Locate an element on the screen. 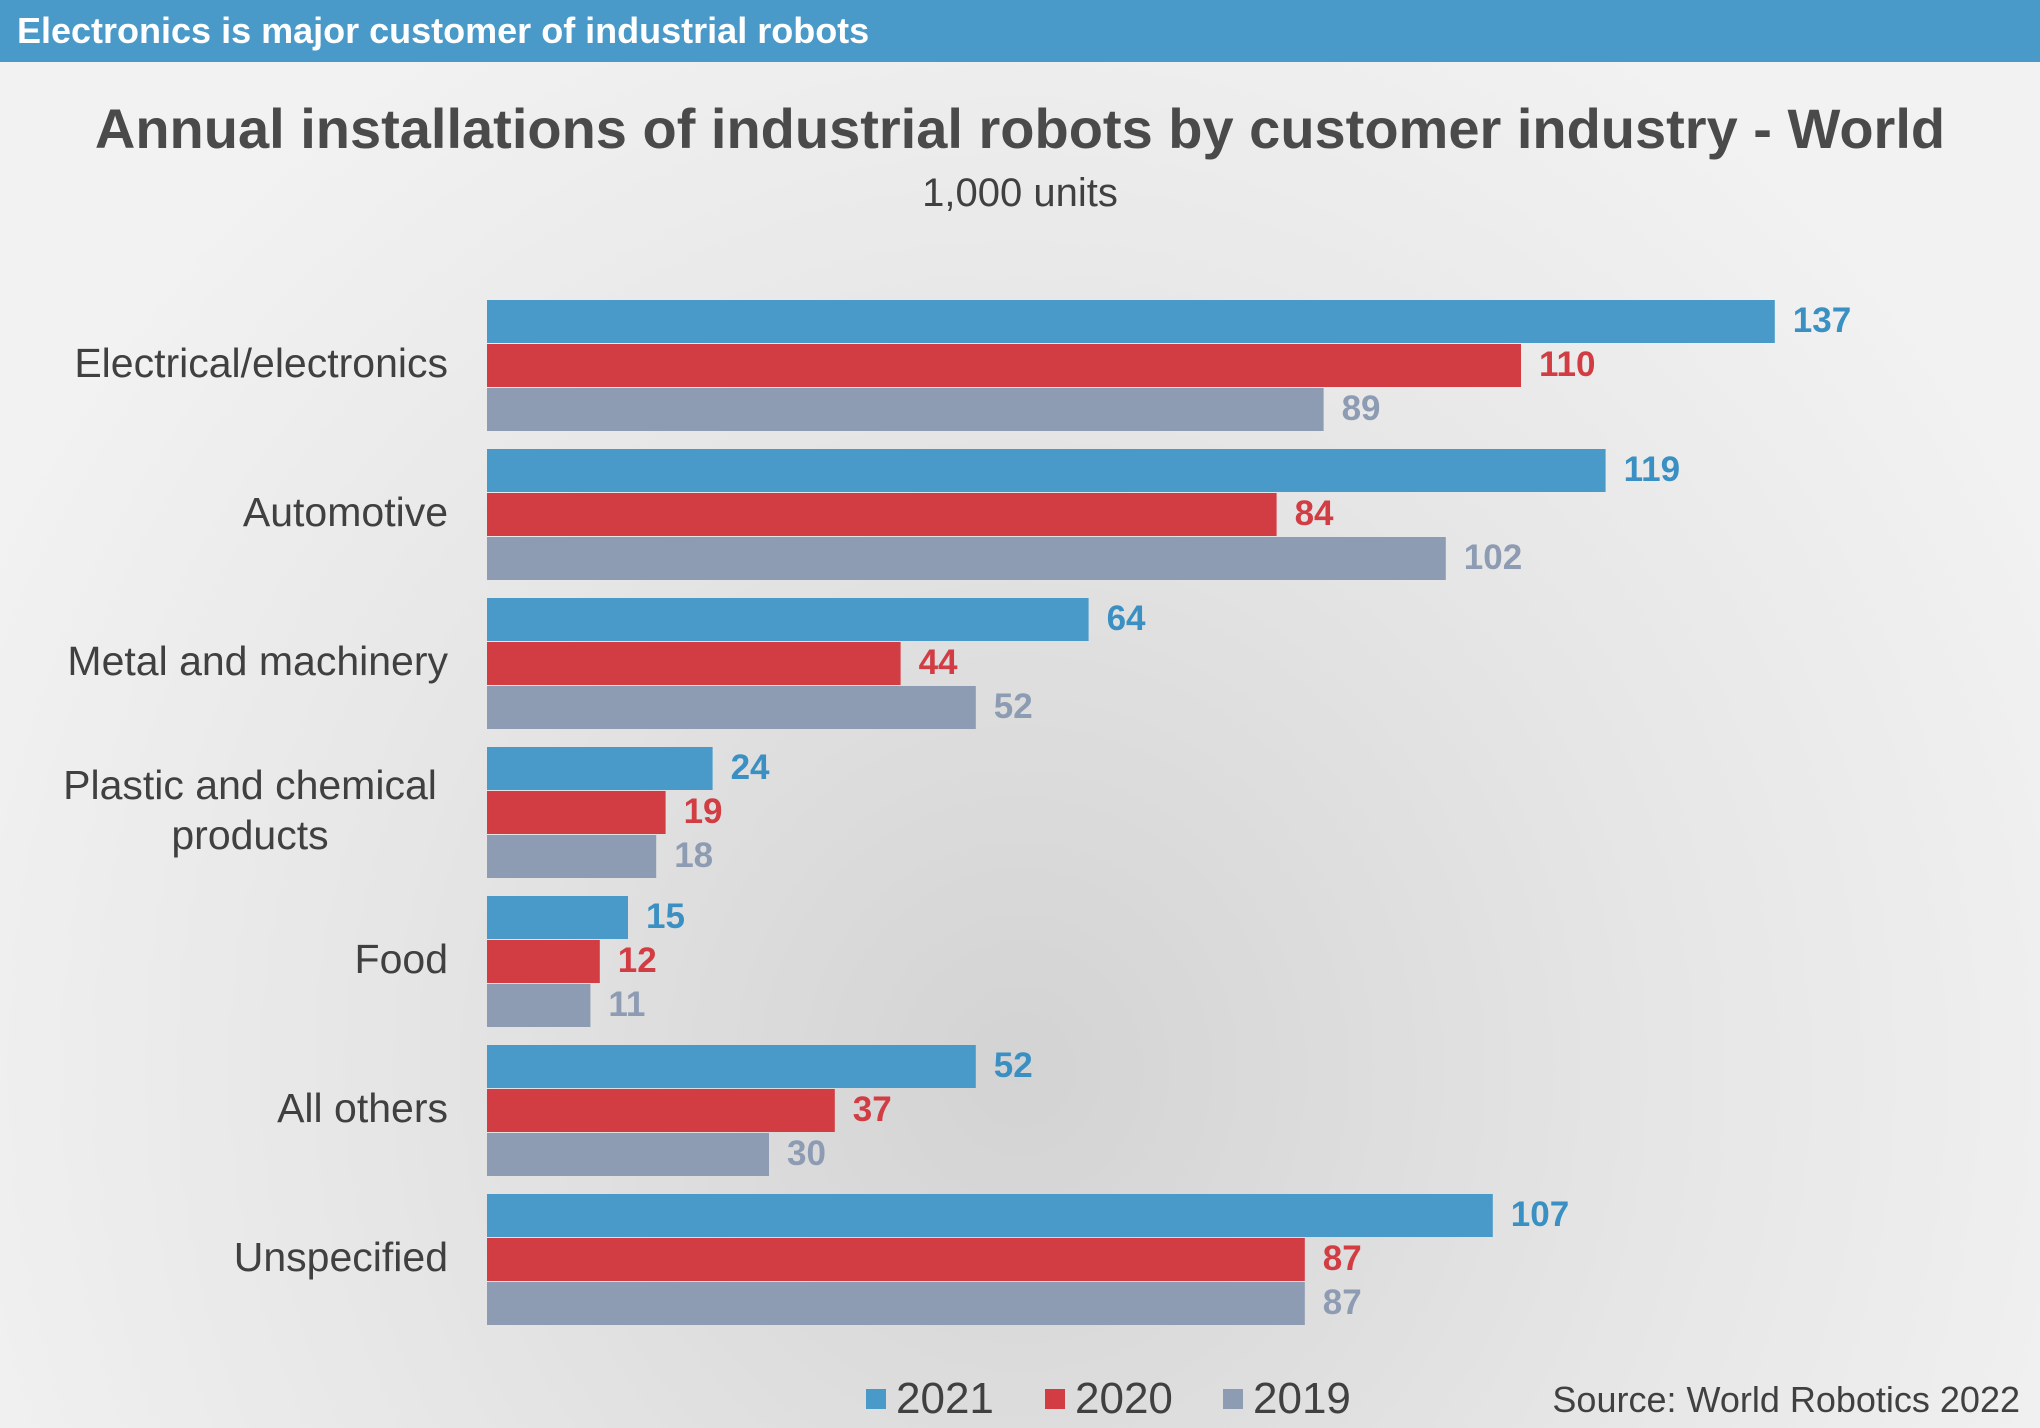 This screenshot has width=2040, height=1428. data-label-metal-and-machinery-2020: 44 is located at coordinates (938, 662).